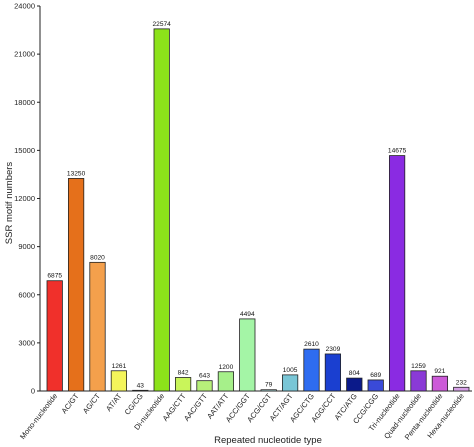 This screenshot has height=447, width=474. I want to click on data-label: 2610, so click(311, 344).